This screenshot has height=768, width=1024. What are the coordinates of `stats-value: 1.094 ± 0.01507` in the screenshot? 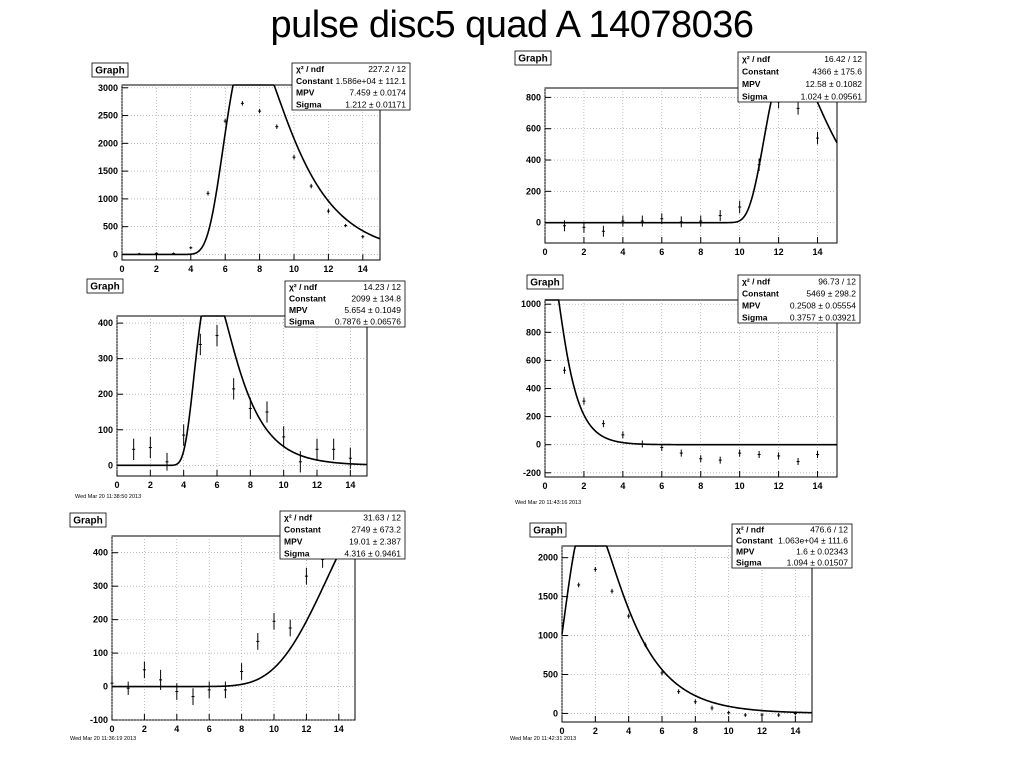 It's located at (818, 563).